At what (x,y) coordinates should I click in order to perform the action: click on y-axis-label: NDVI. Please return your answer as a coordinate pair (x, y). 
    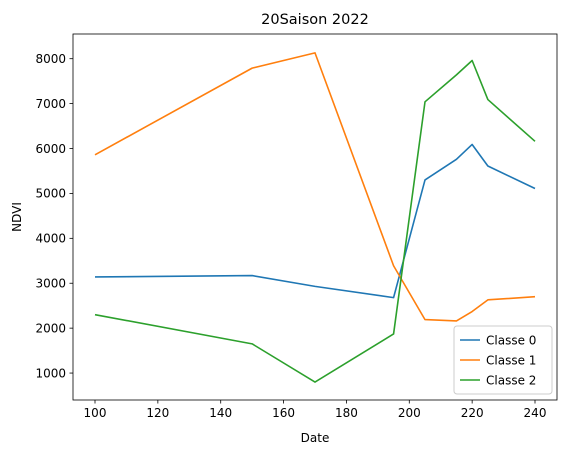
    Looking at the image, I should click on (17, 217).